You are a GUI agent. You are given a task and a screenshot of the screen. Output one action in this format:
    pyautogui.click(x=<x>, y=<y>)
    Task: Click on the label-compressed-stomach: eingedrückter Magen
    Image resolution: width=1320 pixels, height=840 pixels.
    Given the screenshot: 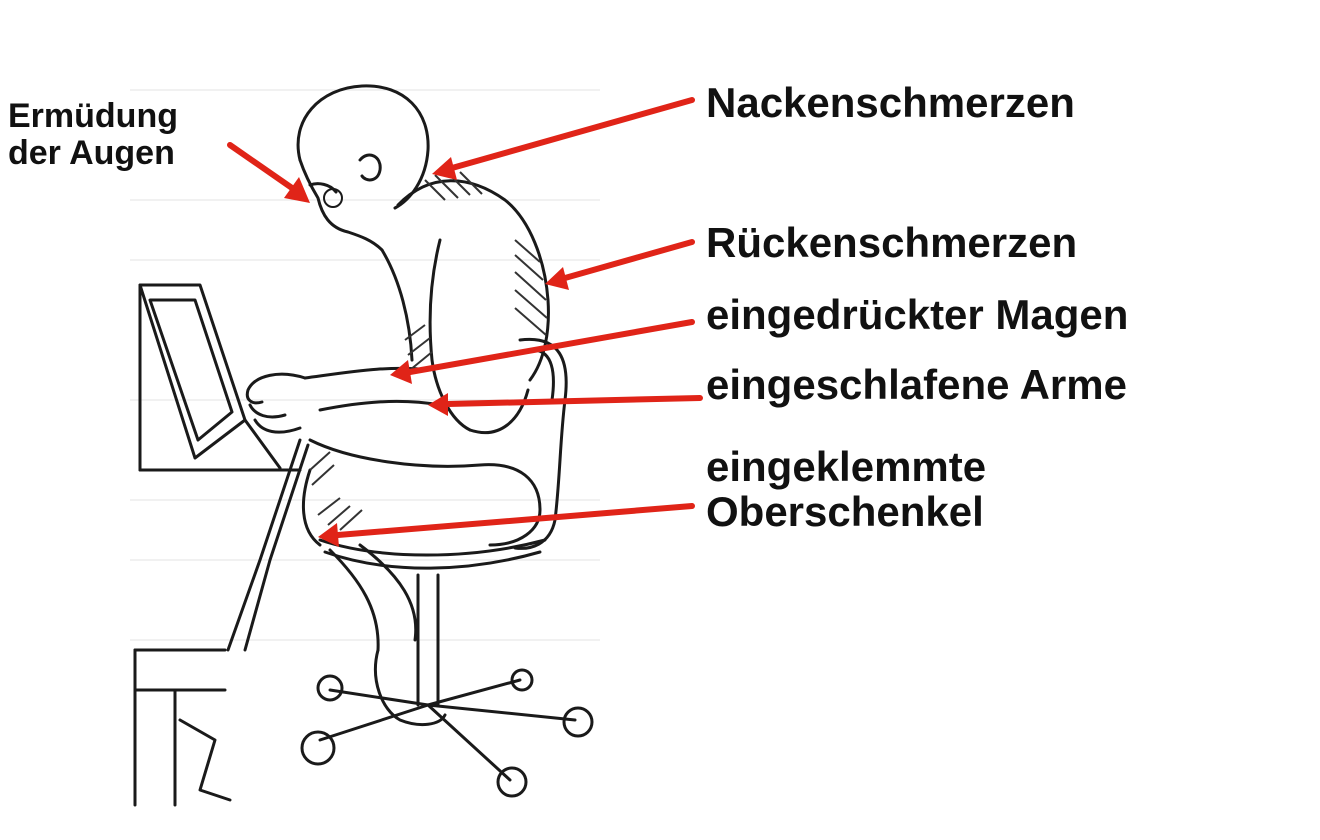 What is the action you would take?
    pyautogui.click(x=917, y=314)
    